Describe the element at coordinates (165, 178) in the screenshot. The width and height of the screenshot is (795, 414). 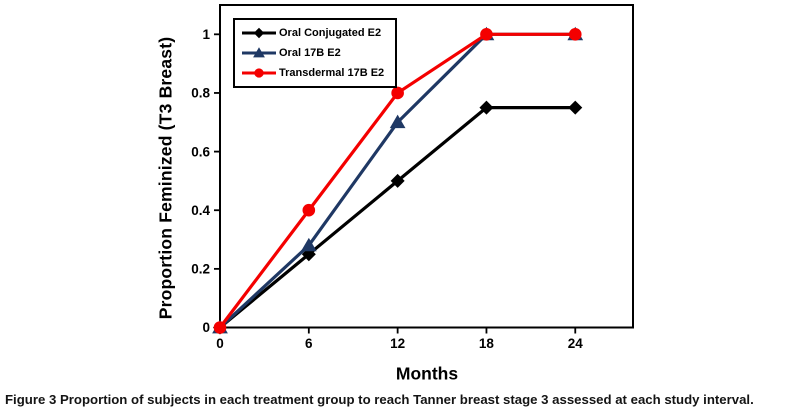
I see `y-axis-title: Proportion Feminized (T3 Breast)` at that location.